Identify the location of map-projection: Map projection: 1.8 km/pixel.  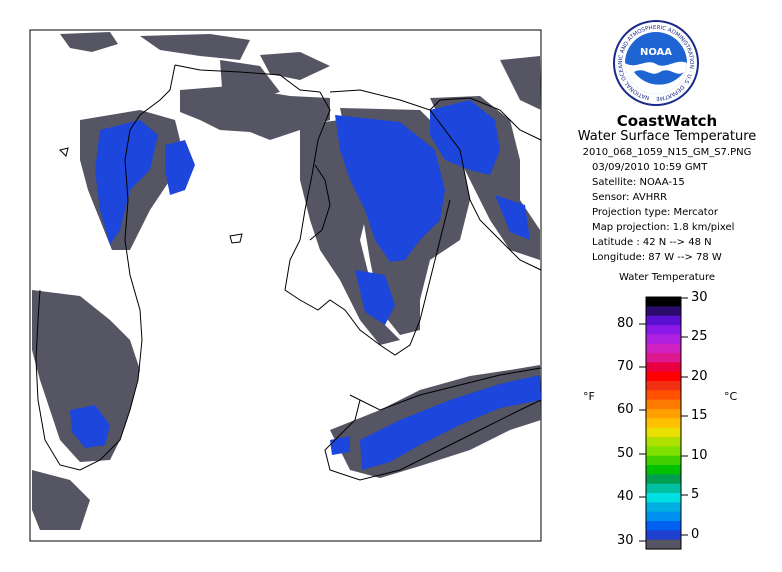
(663, 227).